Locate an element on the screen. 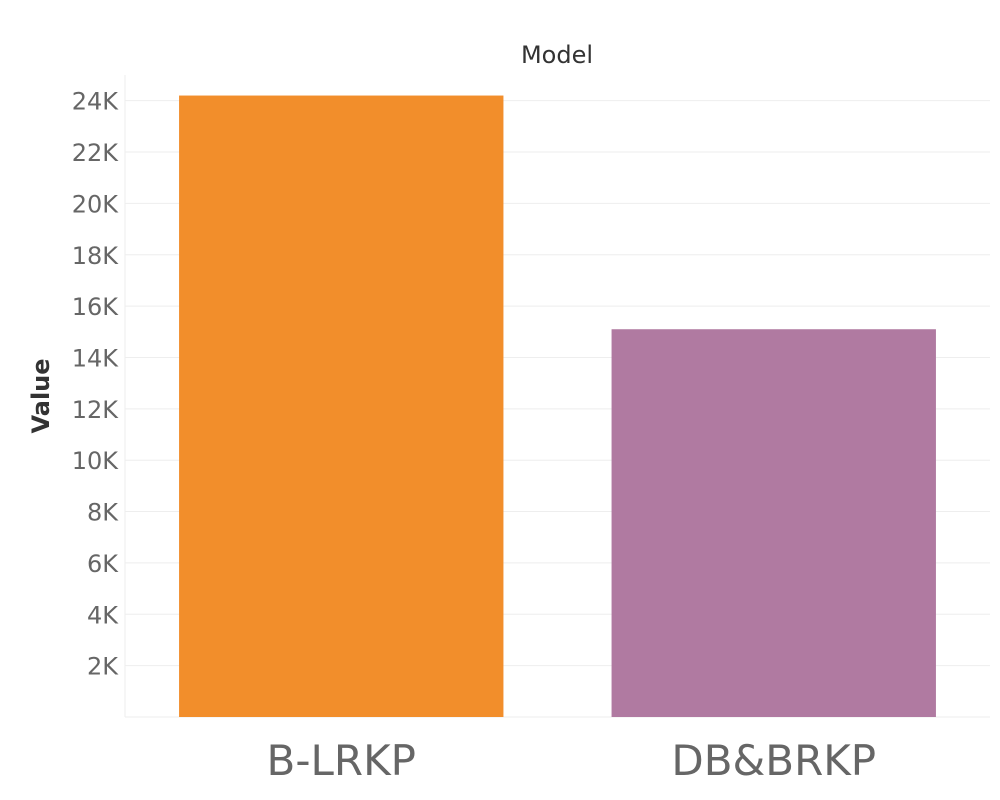  y-tick-label: 4K is located at coordinates (103, 615).